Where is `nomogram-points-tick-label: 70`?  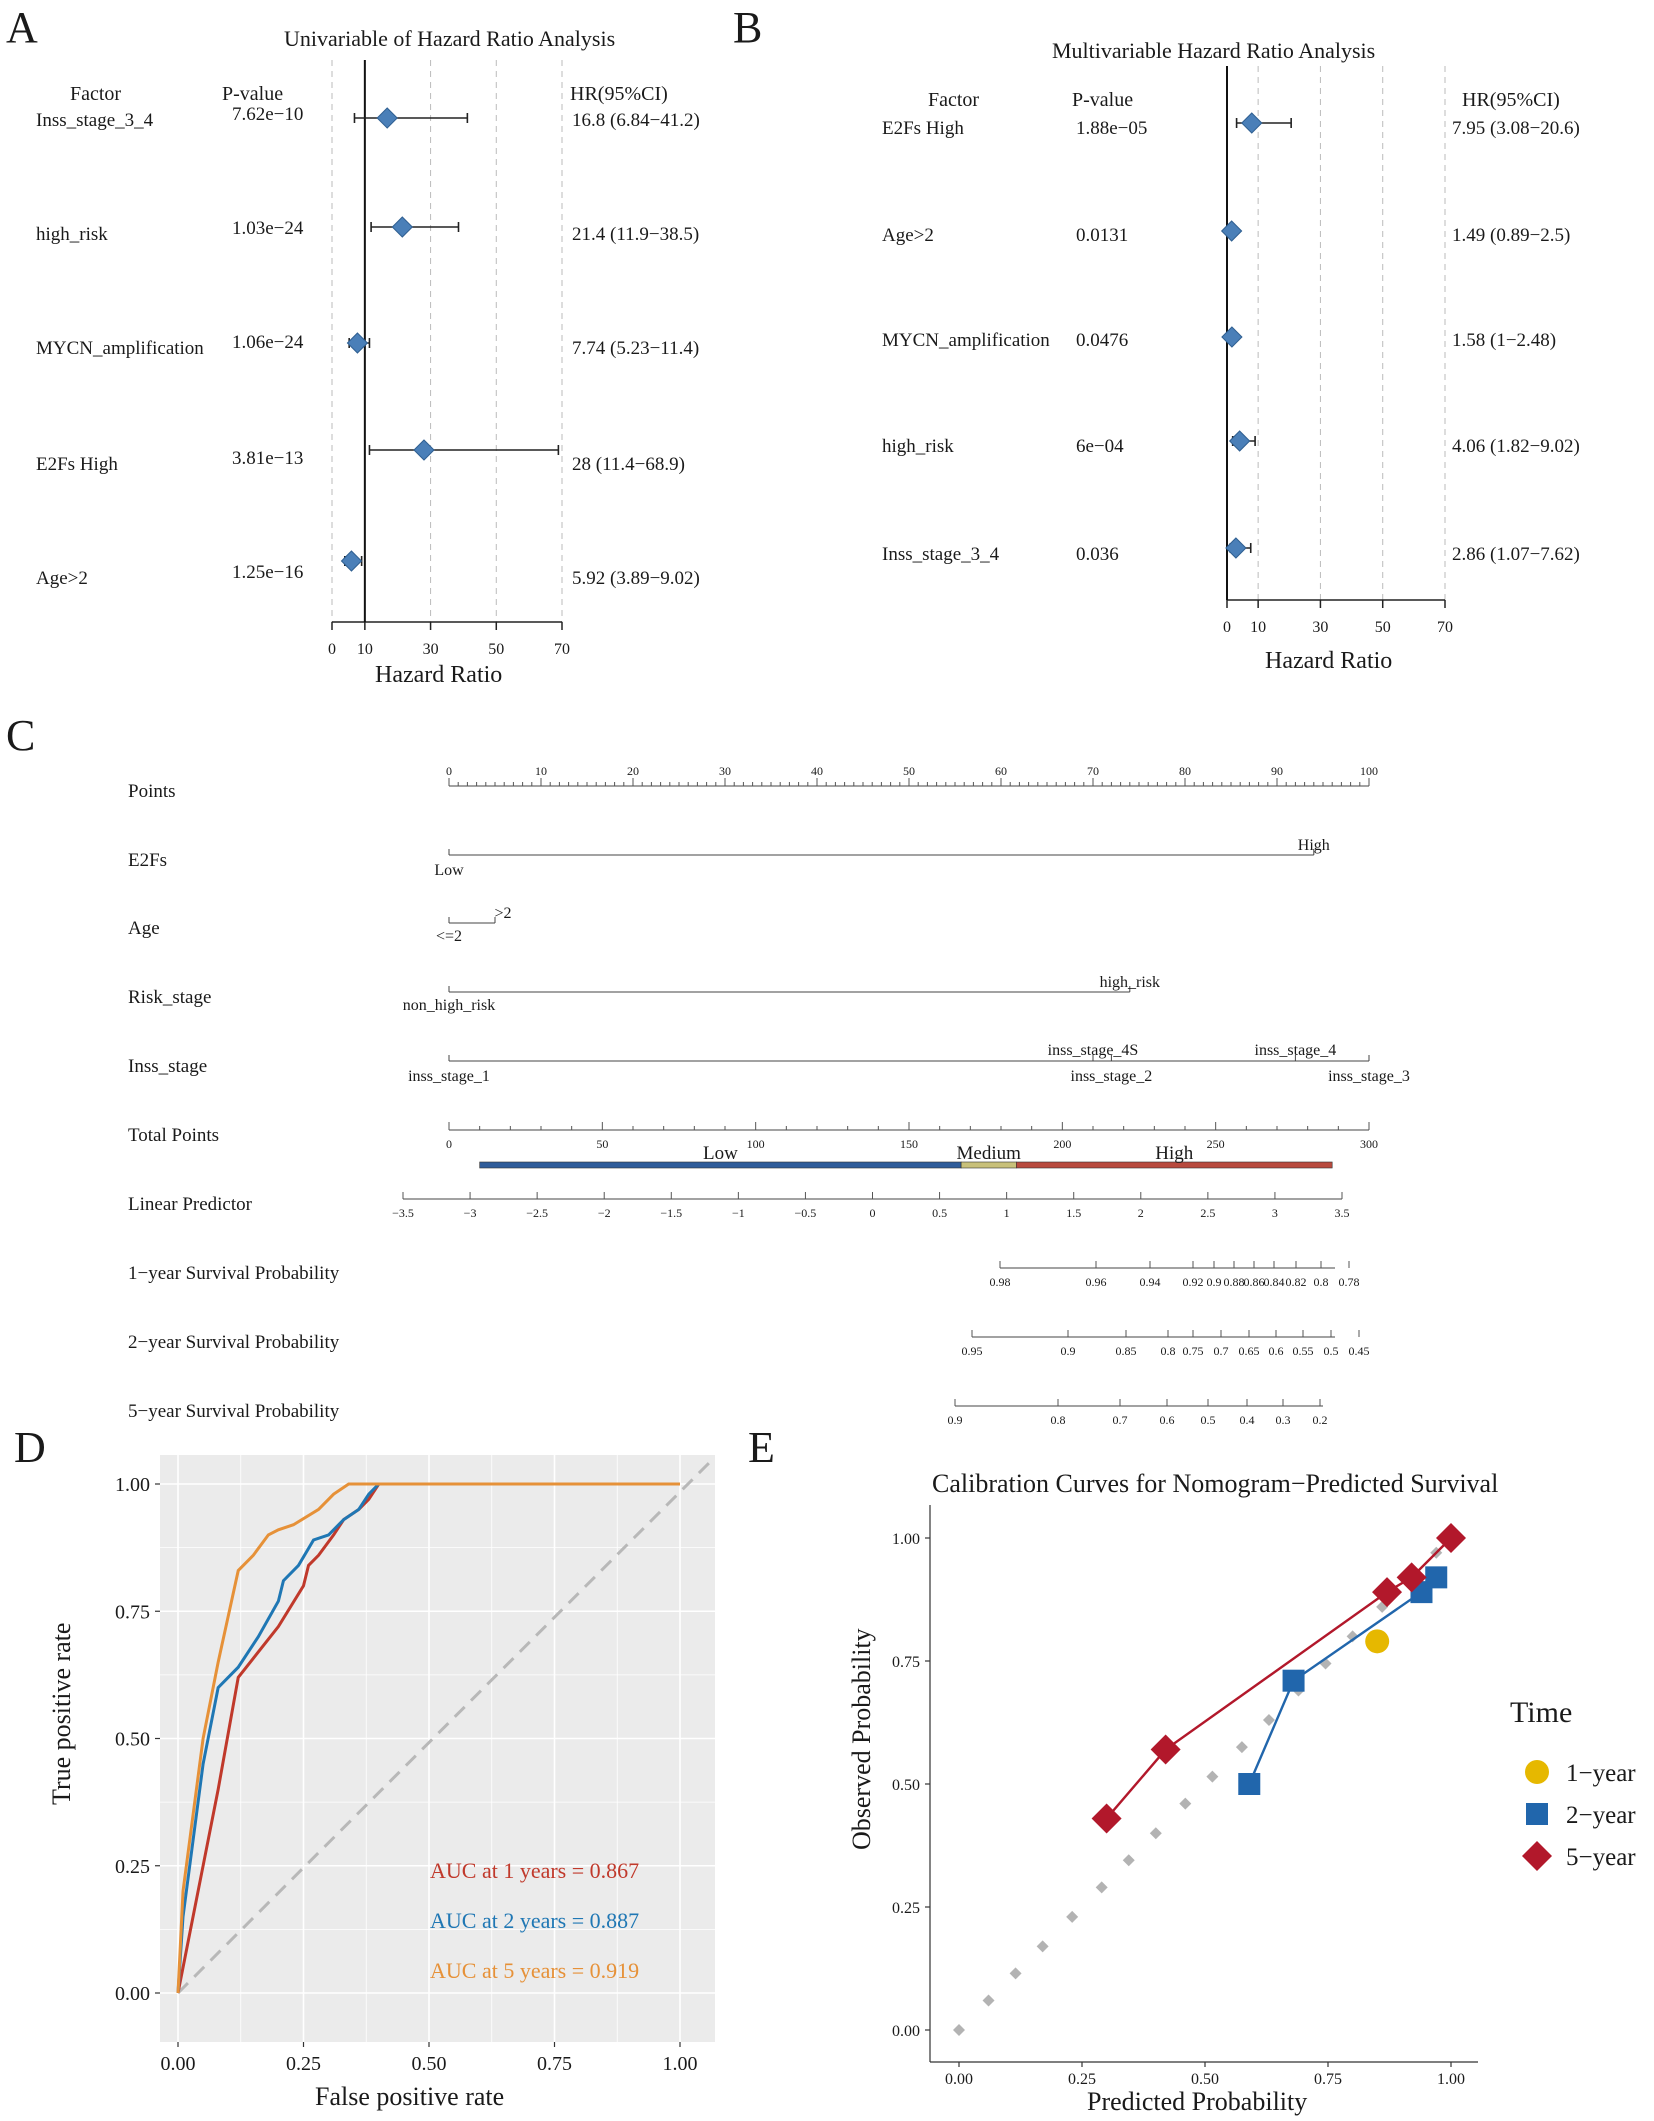 nomogram-points-tick-label: 70 is located at coordinates (1093, 771).